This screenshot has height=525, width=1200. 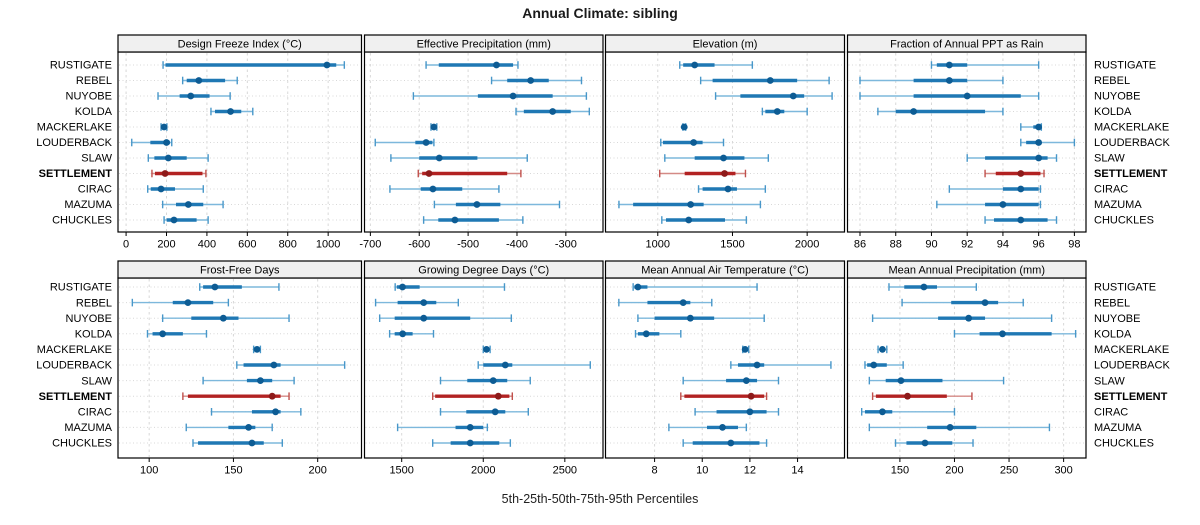 I want to click on row-label-right: MACKERLAKE, so click(x=1131, y=350).